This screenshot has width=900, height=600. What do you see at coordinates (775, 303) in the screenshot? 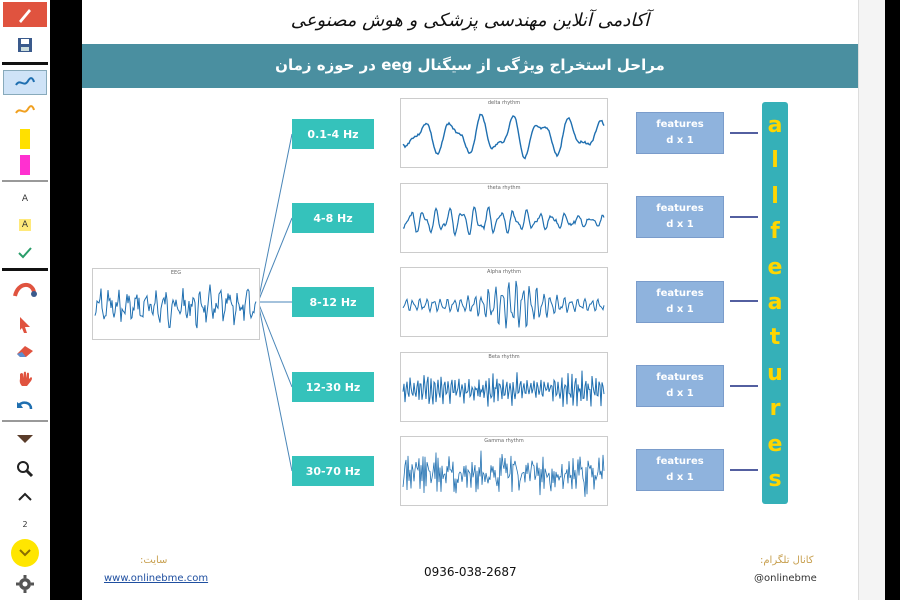
I see `all-features-box: a l l f e a t u r e s` at bounding box center [775, 303].